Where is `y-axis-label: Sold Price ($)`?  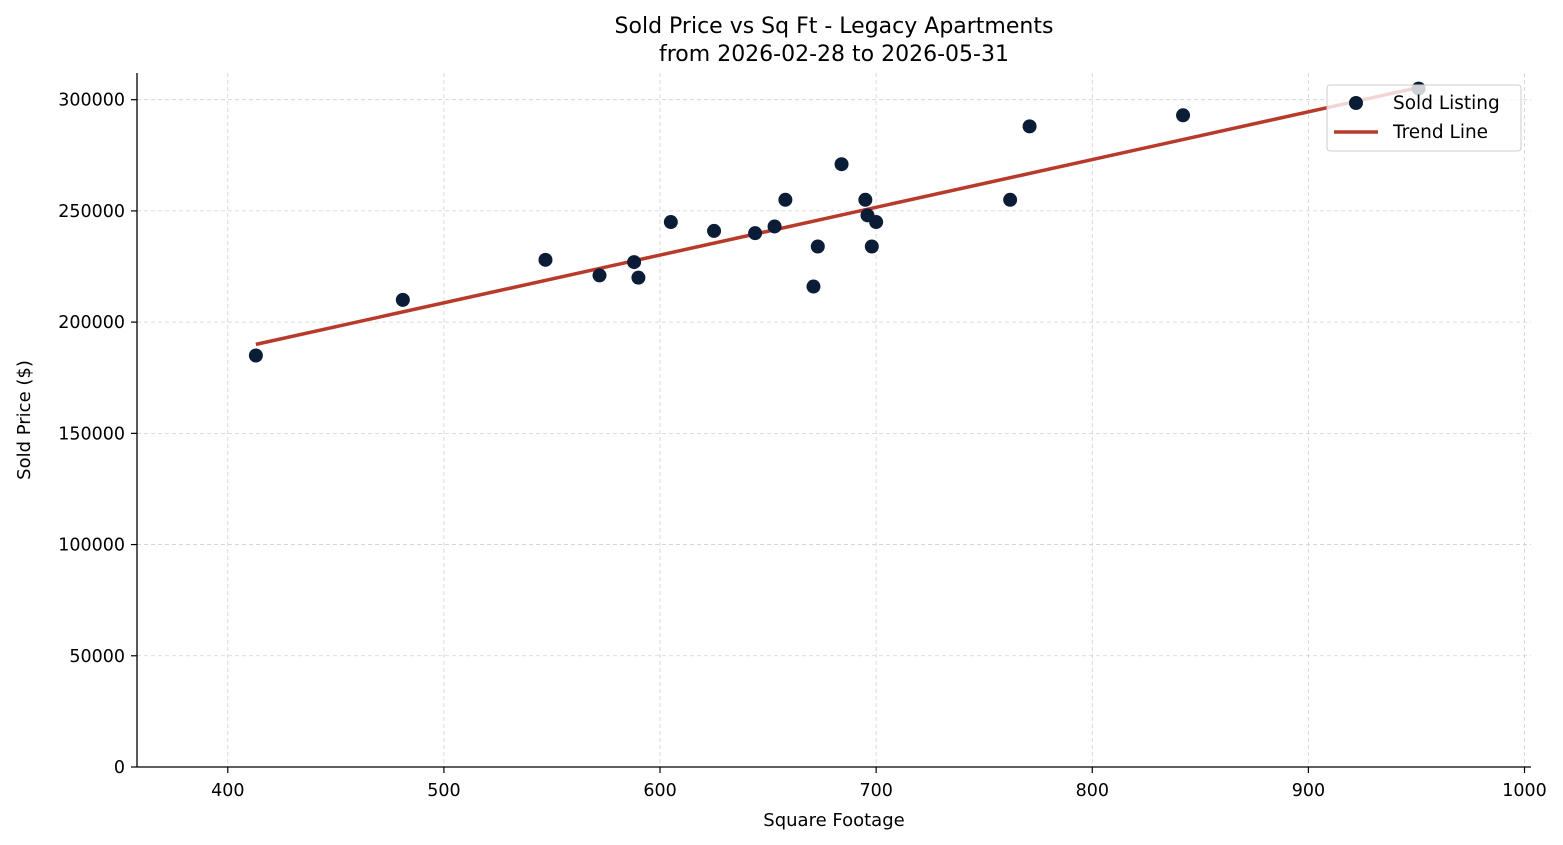
y-axis-label: Sold Price ($) is located at coordinates (24, 420).